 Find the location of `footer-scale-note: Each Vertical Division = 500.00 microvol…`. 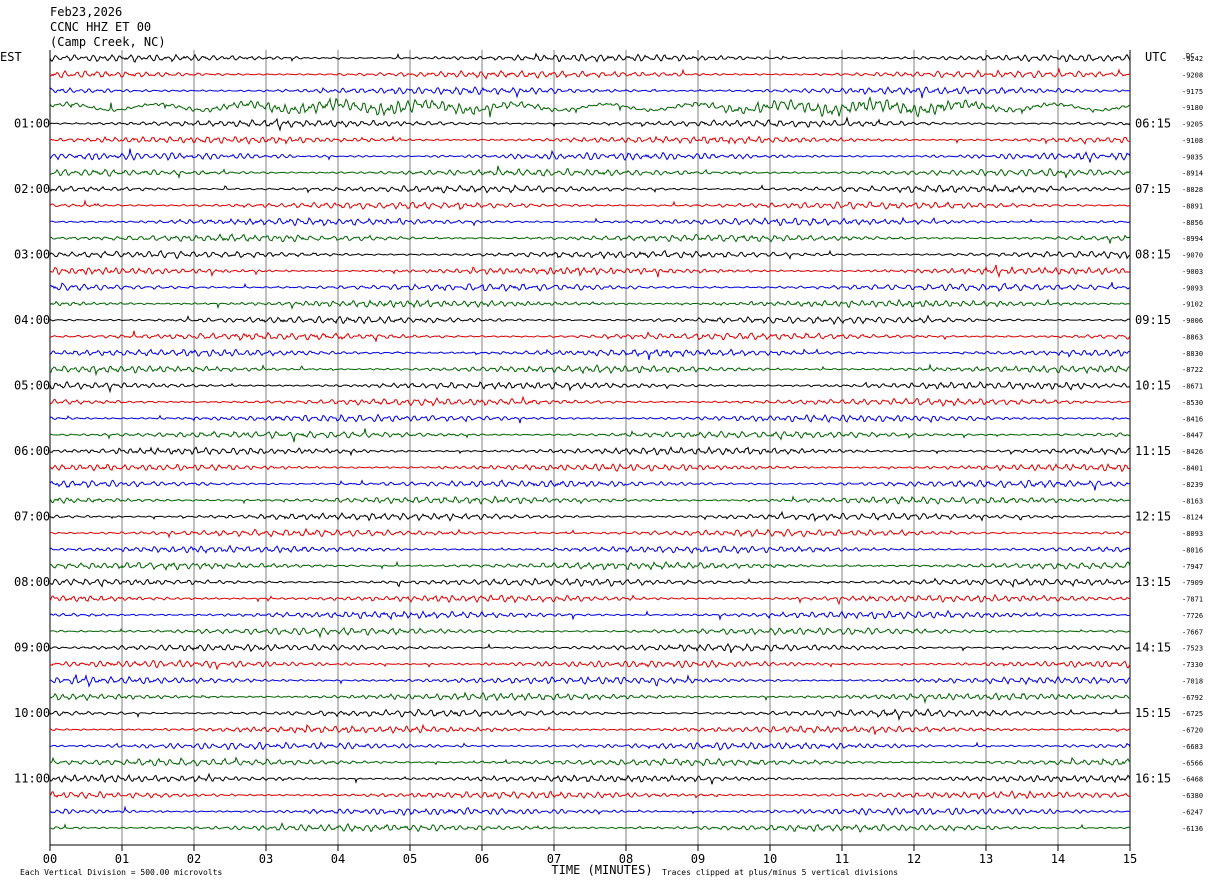

footer-scale-note: Each Vertical Division = 500.00 microvol… is located at coordinates (121, 872).